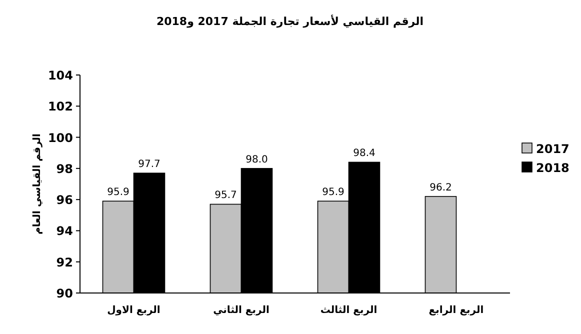 The image size is (581, 334). What do you see at coordinates (64, 231) in the screenshot?
I see `y-tick-label: 94` at bounding box center [64, 231].